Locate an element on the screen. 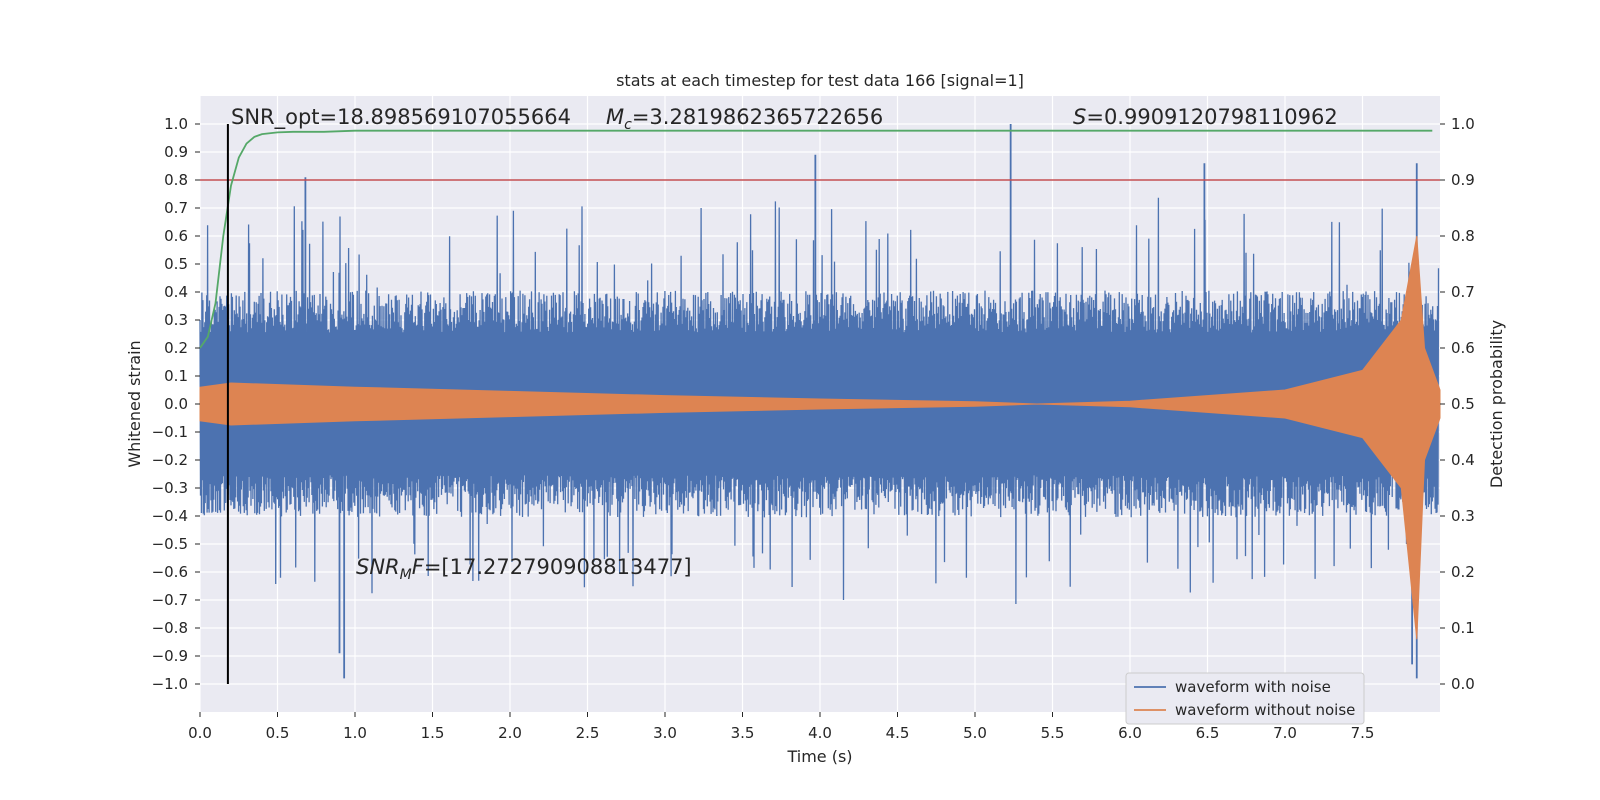  y2-tick-label: 0.9 is located at coordinates (1463, 180).